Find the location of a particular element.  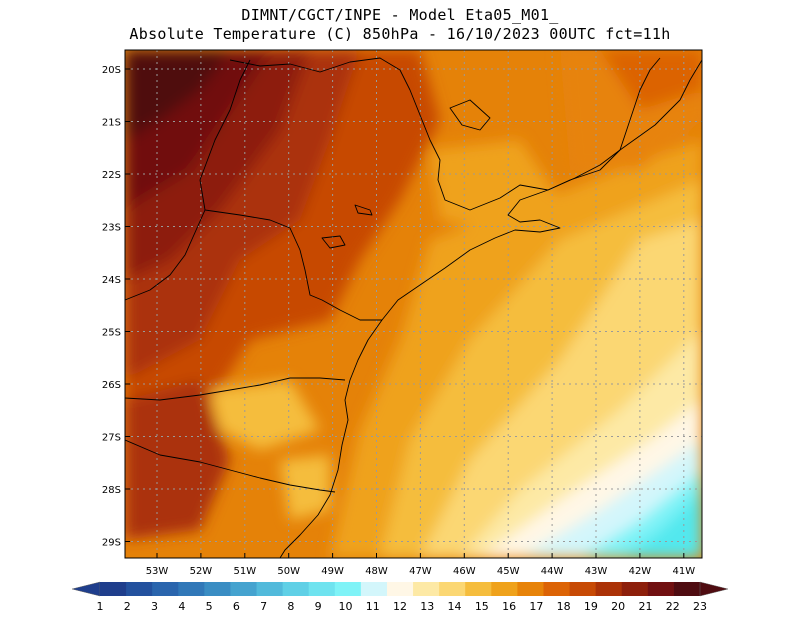

colorbar-label: 11 is located at coordinates (373, 606).